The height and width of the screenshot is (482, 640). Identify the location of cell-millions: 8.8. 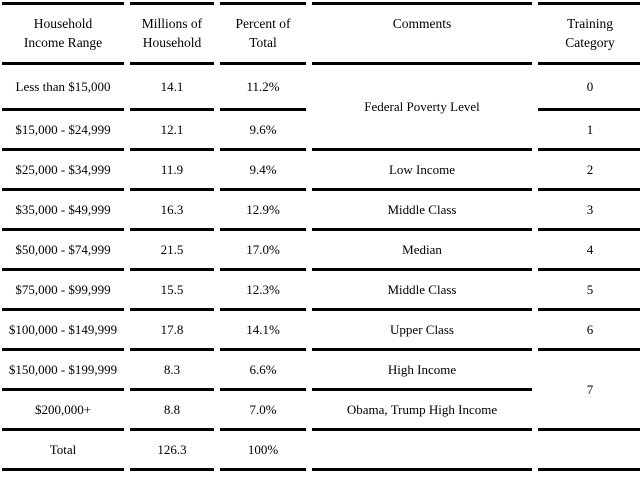
(172, 411).